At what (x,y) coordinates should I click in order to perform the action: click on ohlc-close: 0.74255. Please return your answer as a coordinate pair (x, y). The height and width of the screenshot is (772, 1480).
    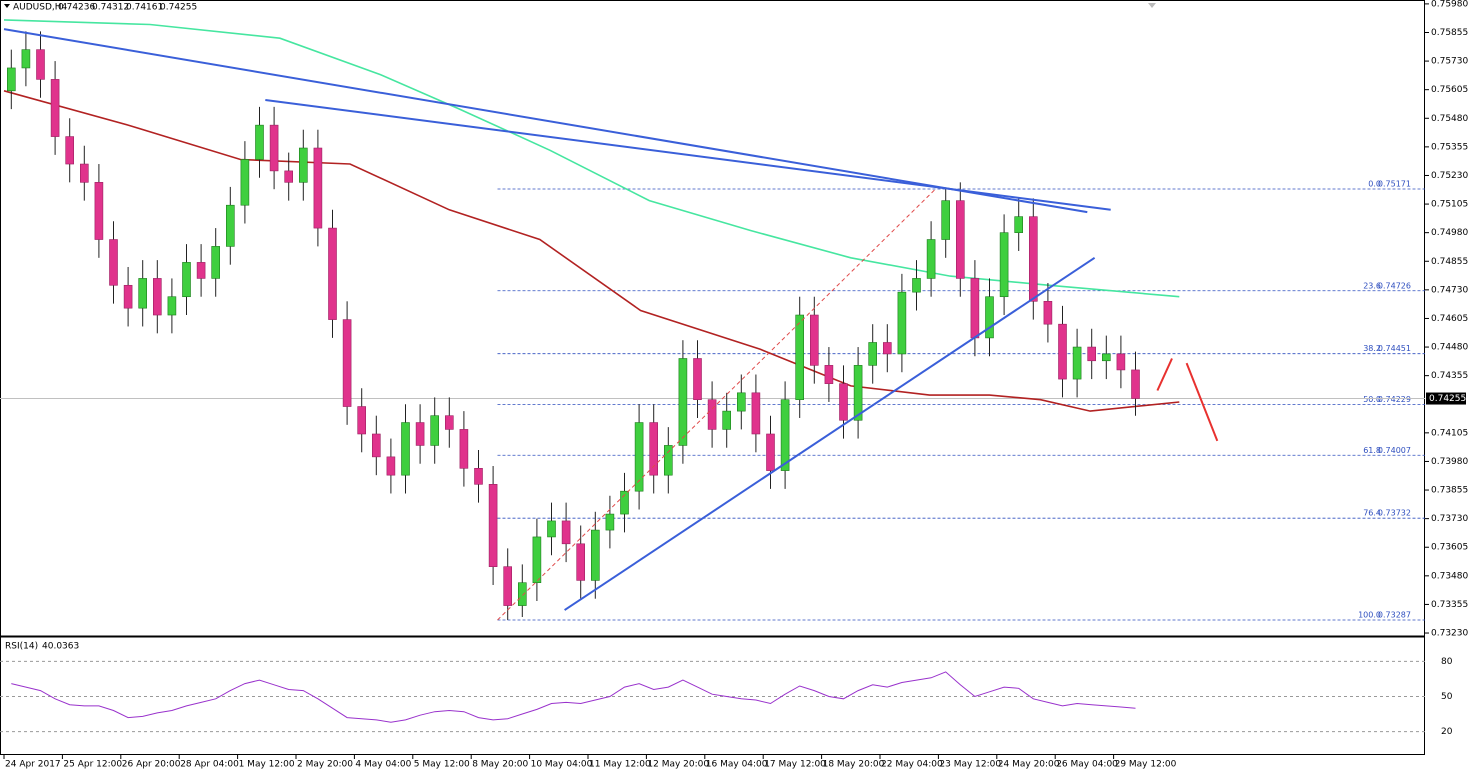
    Looking at the image, I should click on (178, 8).